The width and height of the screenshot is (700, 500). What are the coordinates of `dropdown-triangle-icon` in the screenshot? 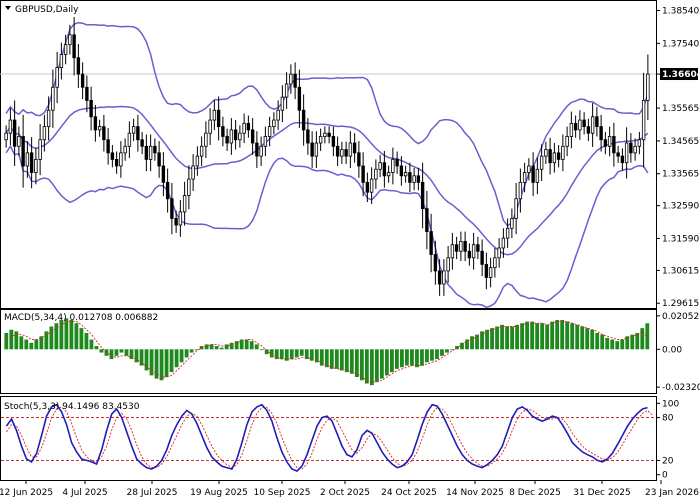 It's located at (8, 8).